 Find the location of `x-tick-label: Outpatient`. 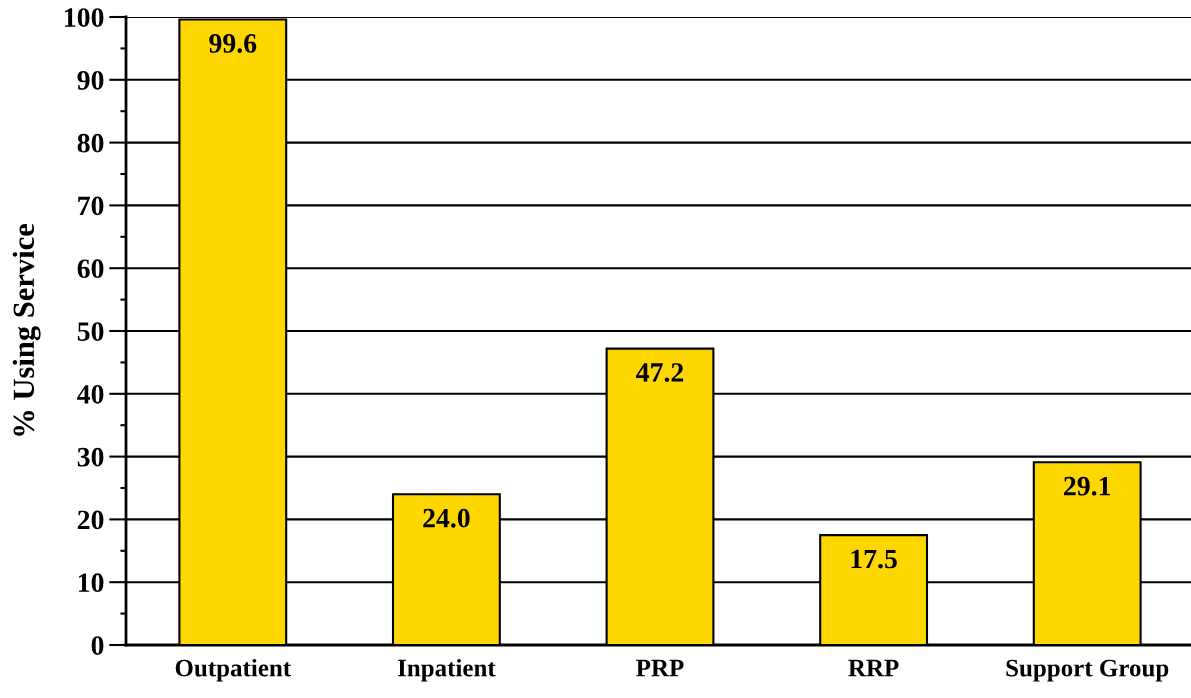

x-tick-label: Outpatient is located at coordinates (233, 670).